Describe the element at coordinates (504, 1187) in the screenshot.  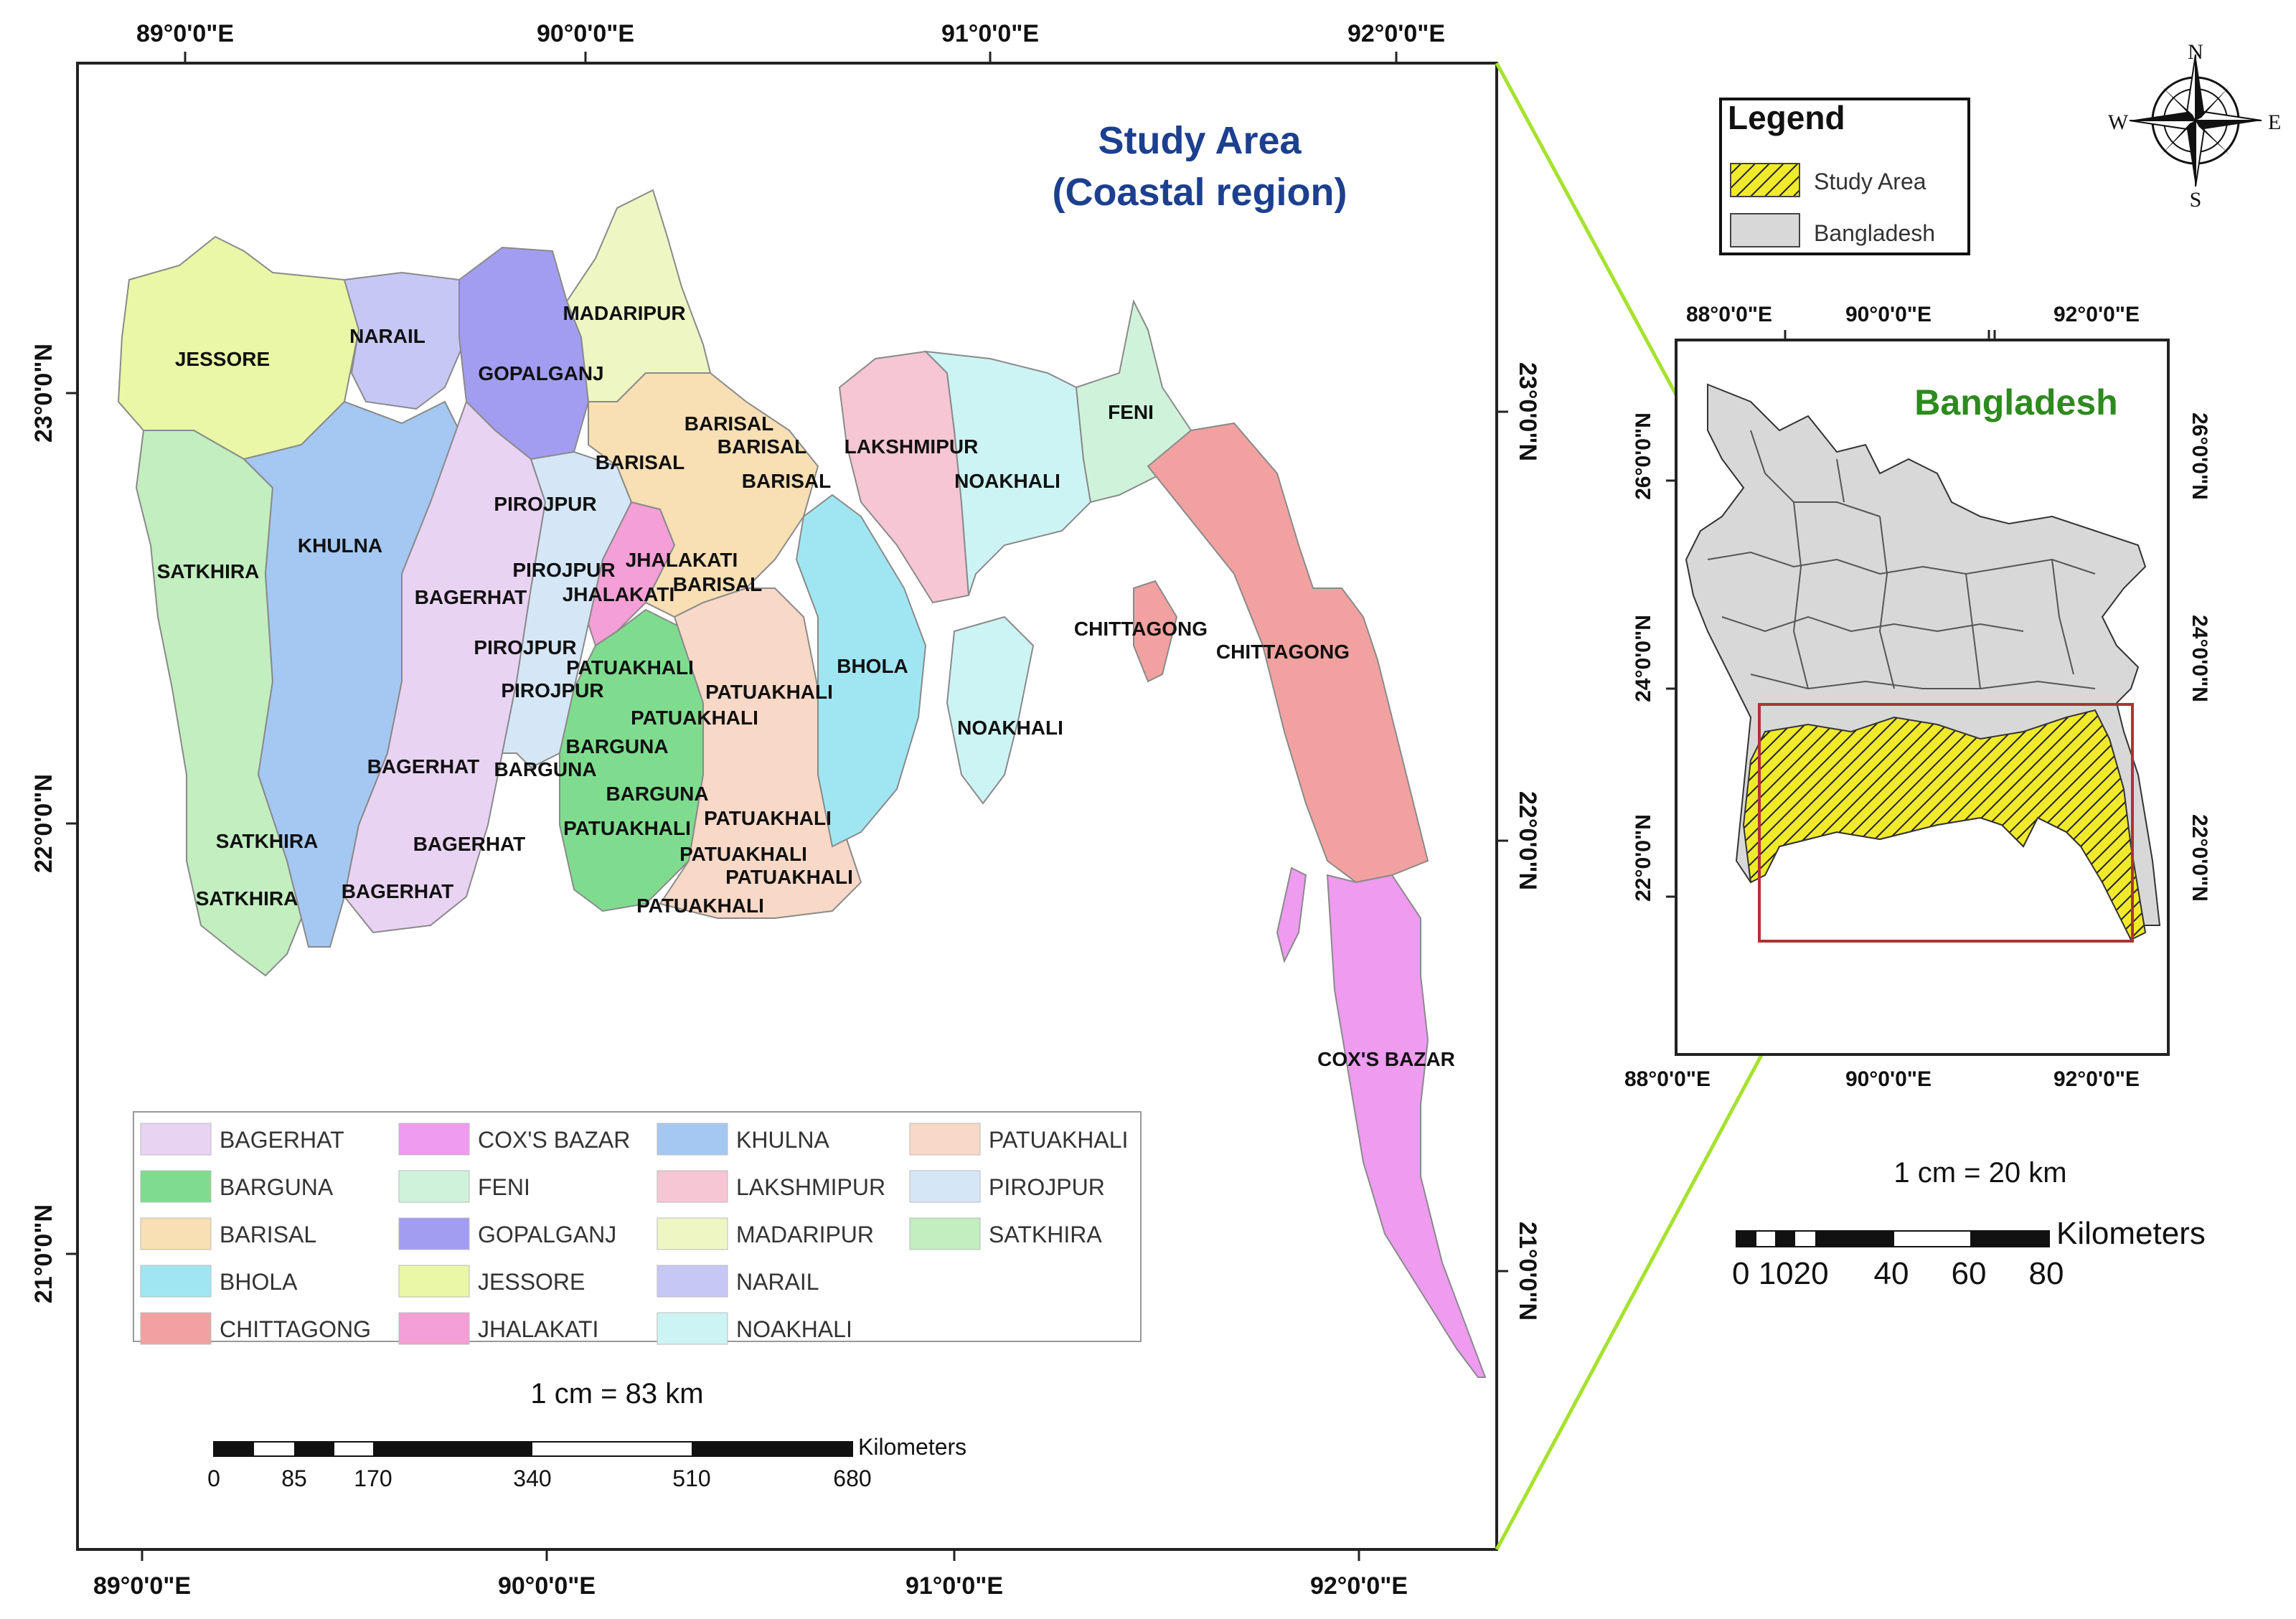
I see `legend-label: FENI` at that location.